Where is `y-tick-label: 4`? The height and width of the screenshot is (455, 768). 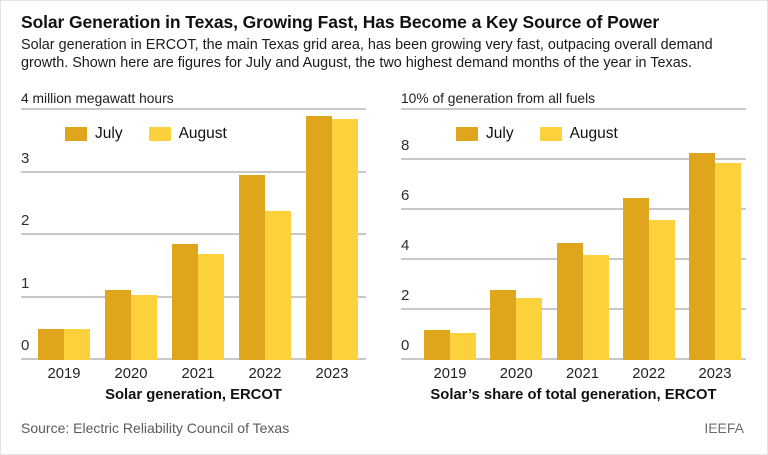 y-tick-label: 4 is located at coordinates (405, 245).